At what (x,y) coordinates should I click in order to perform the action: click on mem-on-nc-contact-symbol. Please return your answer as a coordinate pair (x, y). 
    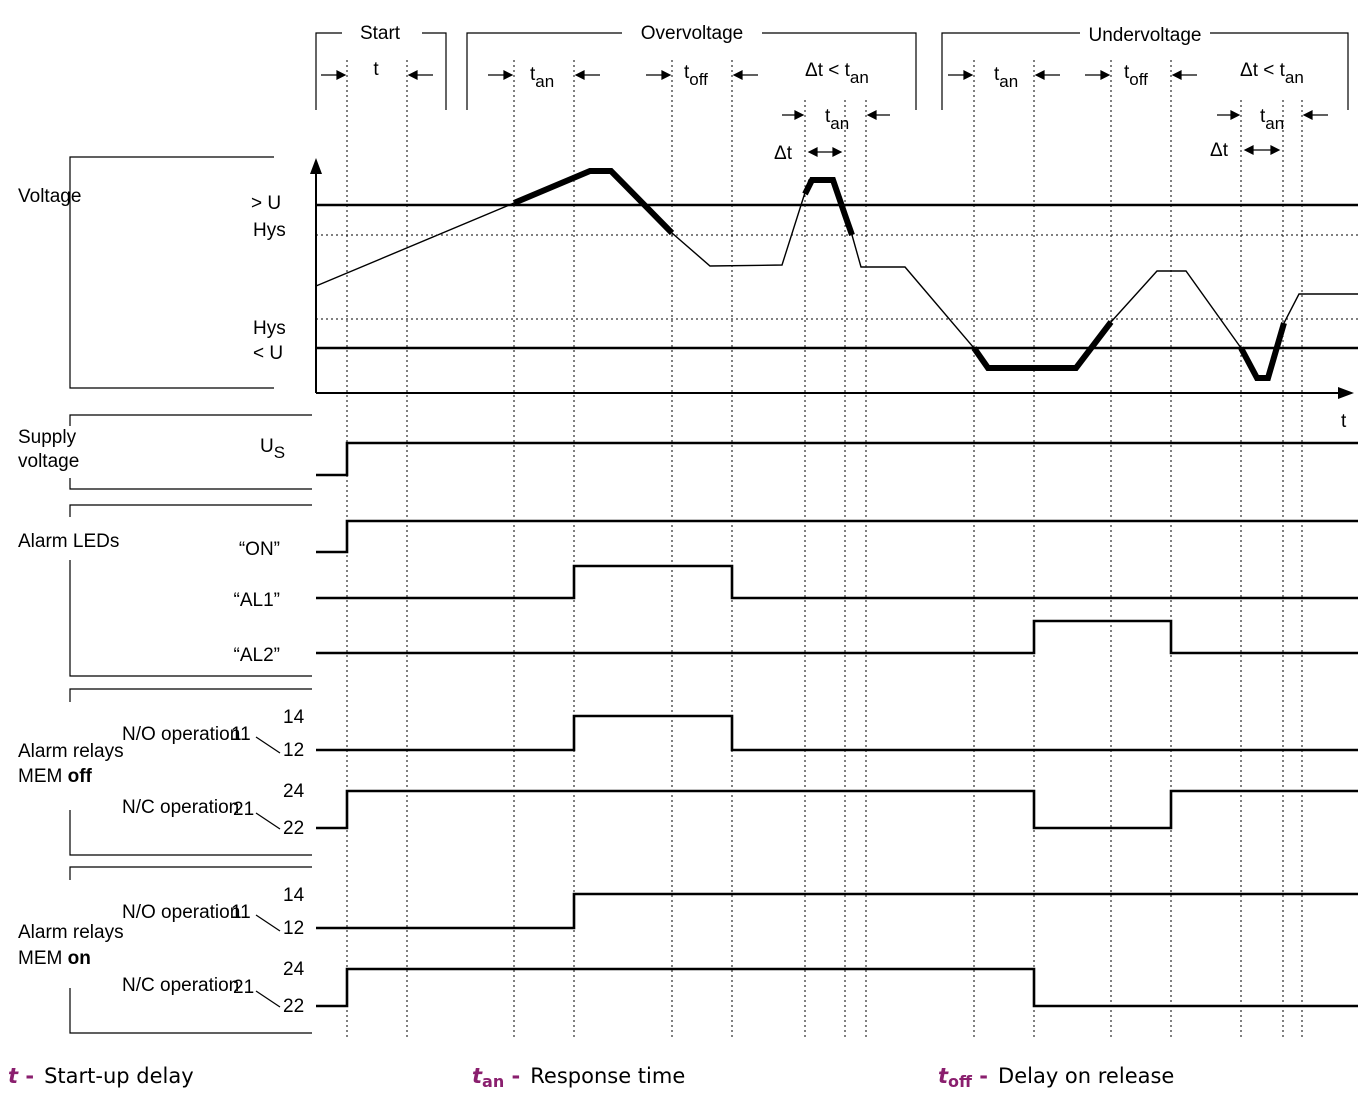
    Looking at the image, I should click on (268, 999).